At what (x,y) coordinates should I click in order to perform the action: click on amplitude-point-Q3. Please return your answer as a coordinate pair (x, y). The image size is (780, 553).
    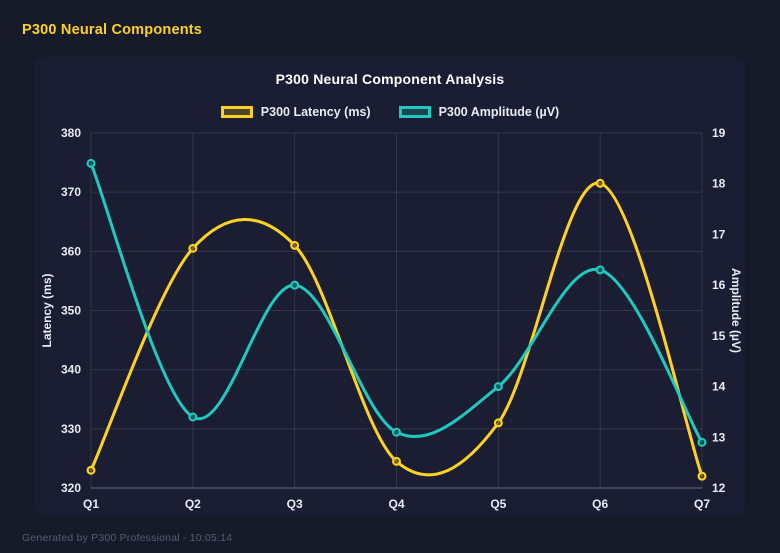
    Looking at the image, I should click on (295, 285).